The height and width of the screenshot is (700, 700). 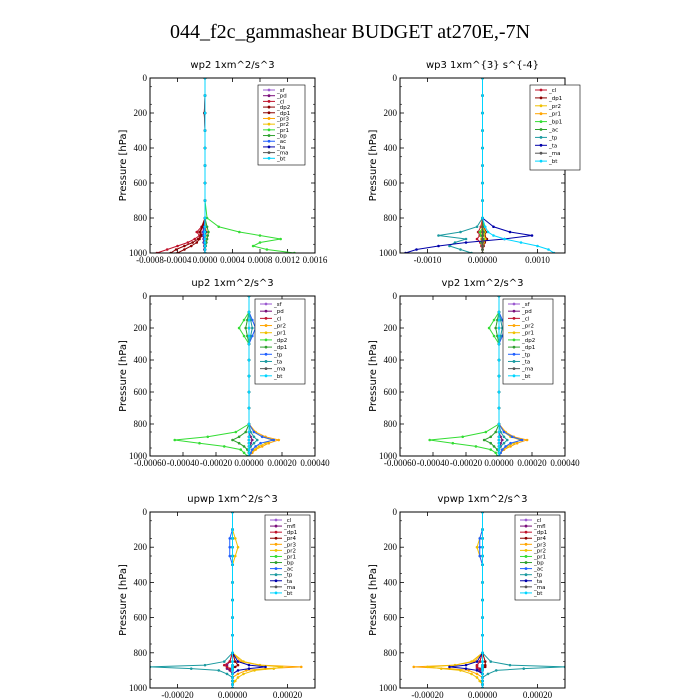 What do you see at coordinates (138, 456) in the screenshot?
I see `y-tick-label: 1000` at bounding box center [138, 456].